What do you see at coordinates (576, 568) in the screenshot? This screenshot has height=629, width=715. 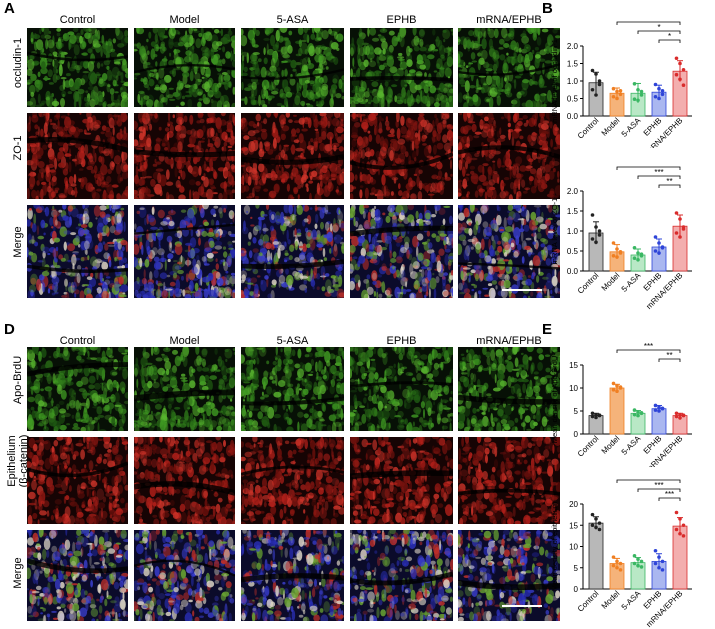 I see `y-tick-label: 5` at bounding box center [576, 568].